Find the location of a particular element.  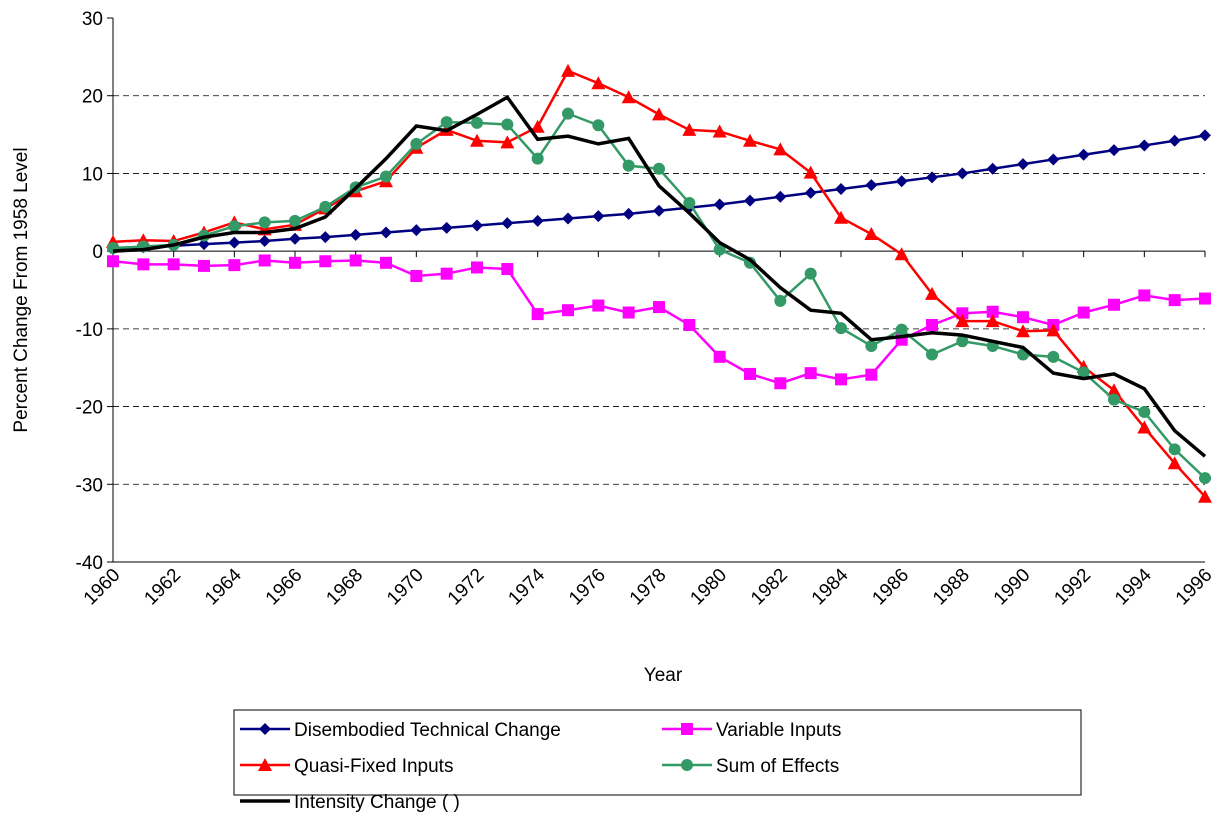

x-tick-label: 1962 is located at coordinates (162, 587).